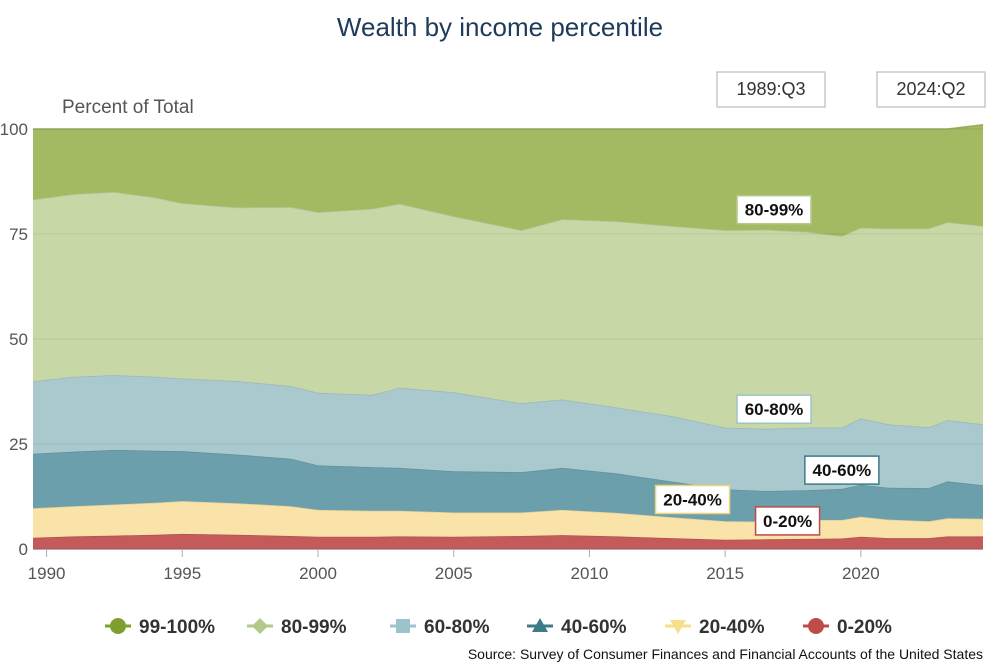 The height and width of the screenshot is (667, 1000). I want to click on legend-marker-square, so click(403, 626).